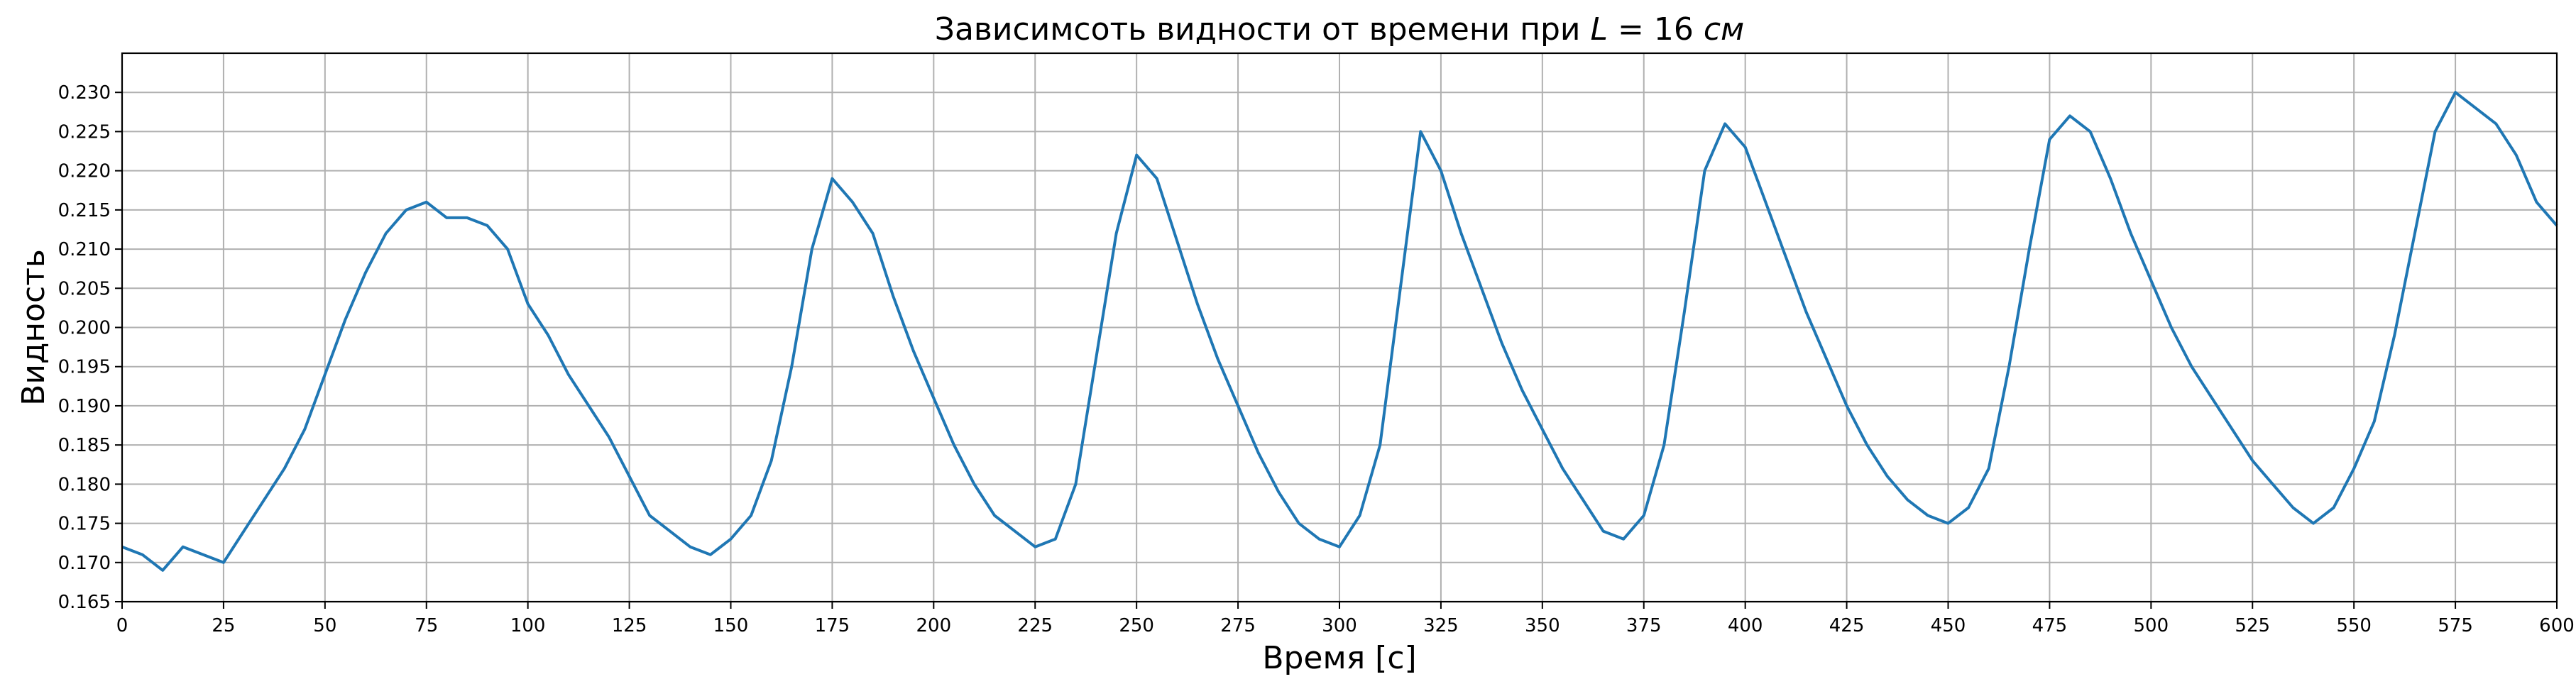 Image resolution: width=2576 pixels, height=684 pixels. Describe the element at coordinates (84, 525) in the screenshot. I see `y-tick-label: 0.175` at that location.